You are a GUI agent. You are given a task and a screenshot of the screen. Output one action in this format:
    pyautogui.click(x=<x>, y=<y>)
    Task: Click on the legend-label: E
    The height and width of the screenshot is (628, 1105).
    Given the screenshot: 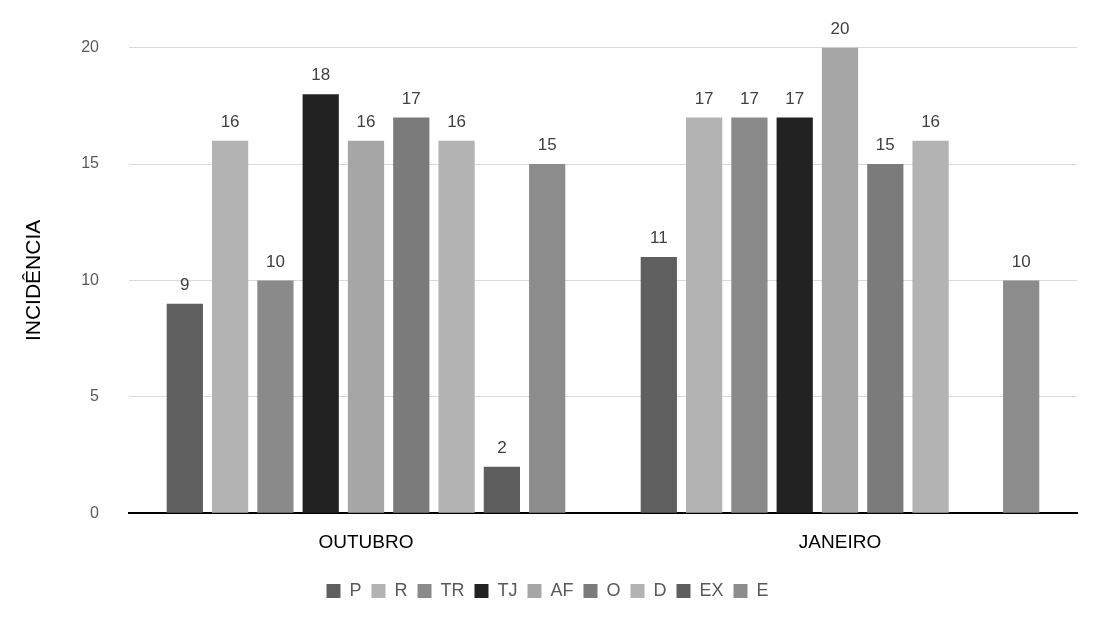 What is the action you would take?
    pyautogui.click(x=762, y=589)
    